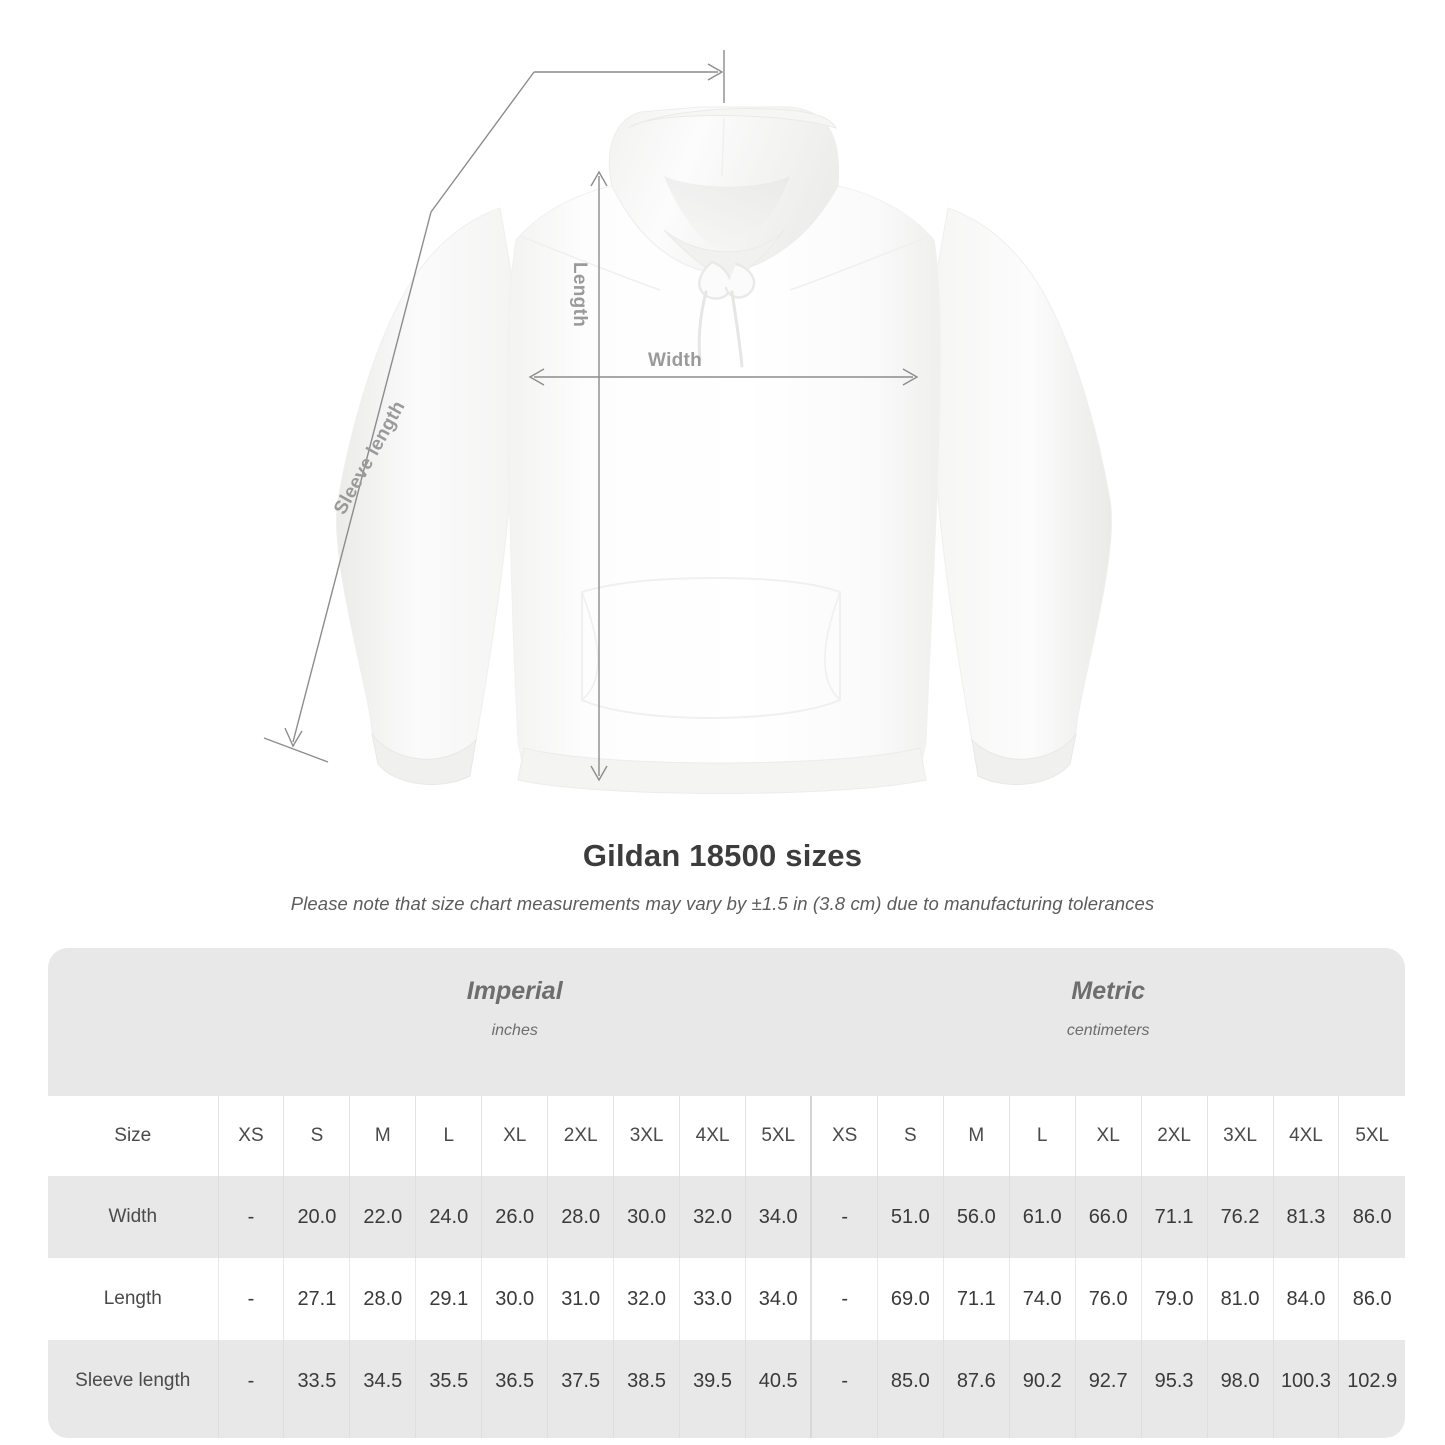  What do you see at coordinates (1174, 1299) in the screenshot?
I see `cell-length-metric-2xl: 79.0` at bounding box center [1174, 1299].